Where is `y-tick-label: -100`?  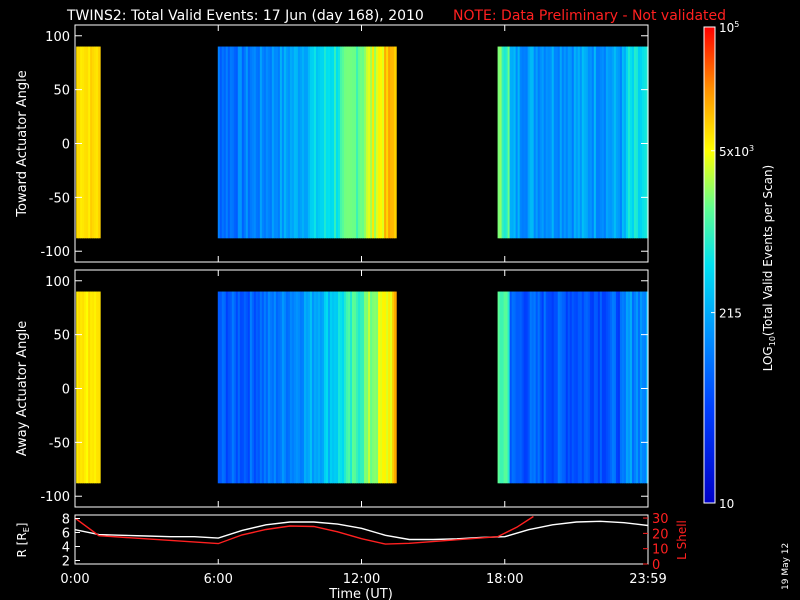
y-tick-label: -100 is located at coordinates (55, 497).